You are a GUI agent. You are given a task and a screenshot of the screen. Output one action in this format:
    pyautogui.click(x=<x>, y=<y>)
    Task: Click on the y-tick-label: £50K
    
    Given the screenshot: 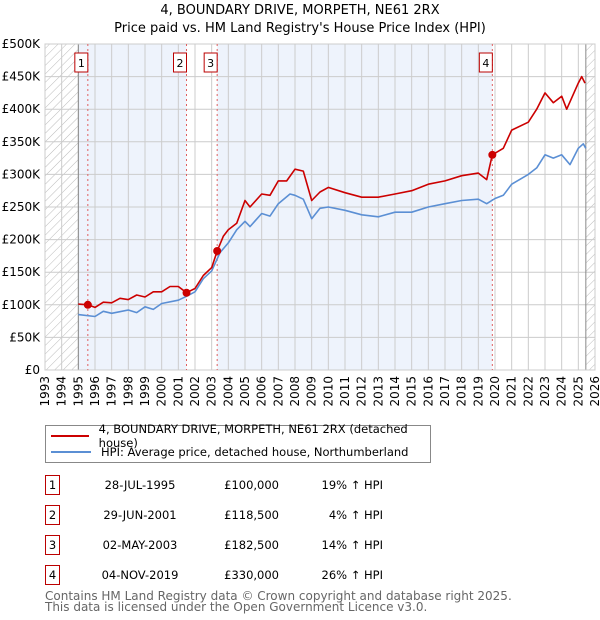 What is the action you would take?
    pyautogui.click(x=25, y=337)
    